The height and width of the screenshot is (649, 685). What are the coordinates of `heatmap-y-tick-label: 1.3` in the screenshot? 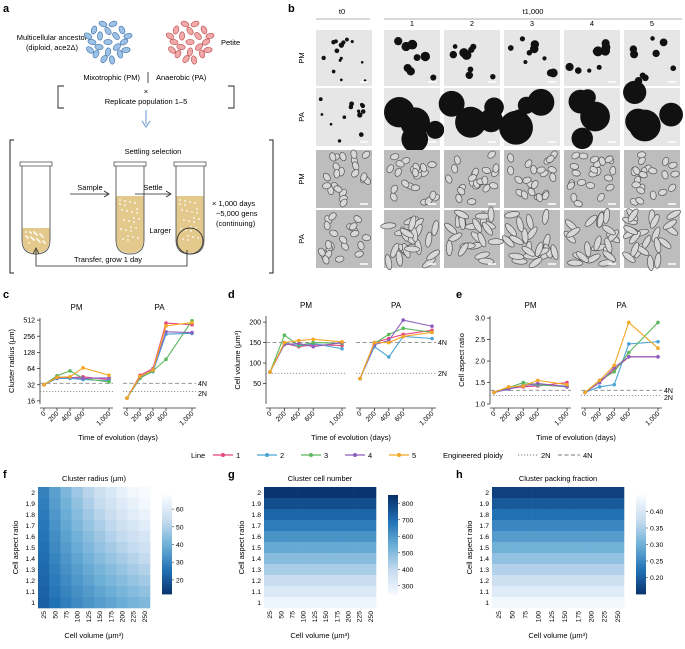 It's located at (257, 570).